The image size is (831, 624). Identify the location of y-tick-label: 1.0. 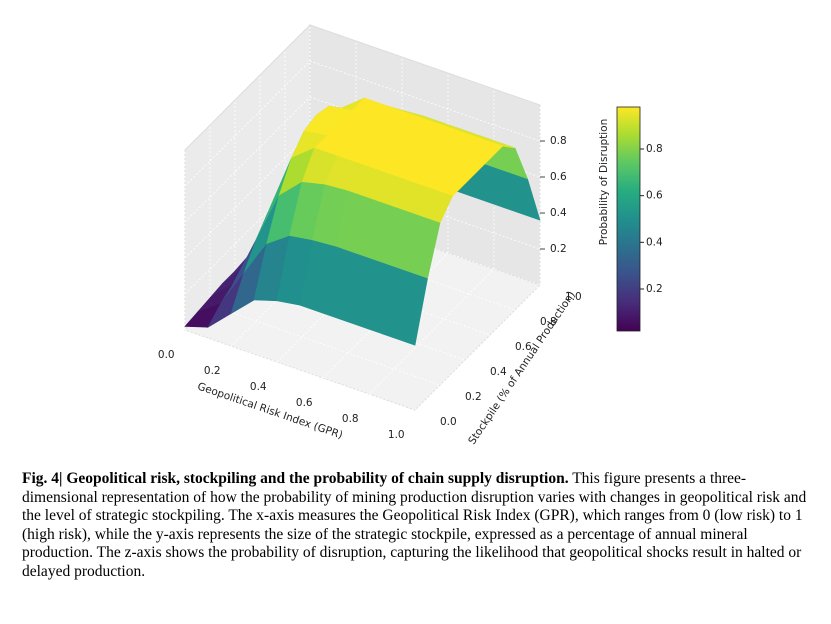
(573, 297).